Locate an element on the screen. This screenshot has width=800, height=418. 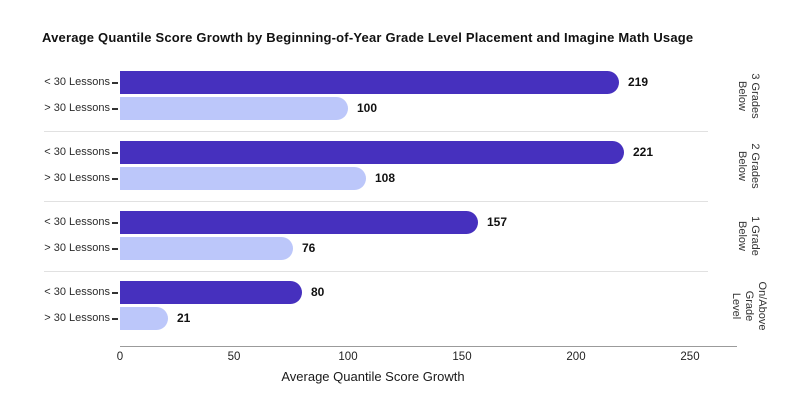
x-axis-line is located at coordinates (428, 346).